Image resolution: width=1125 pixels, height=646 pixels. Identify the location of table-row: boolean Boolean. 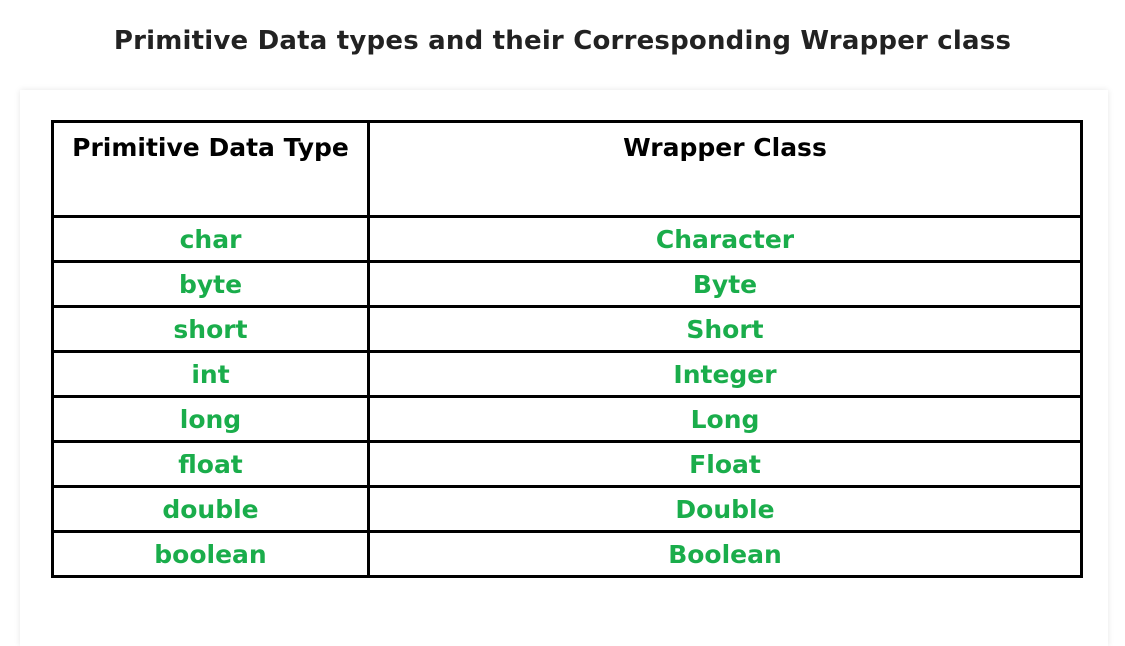
(567, 554).